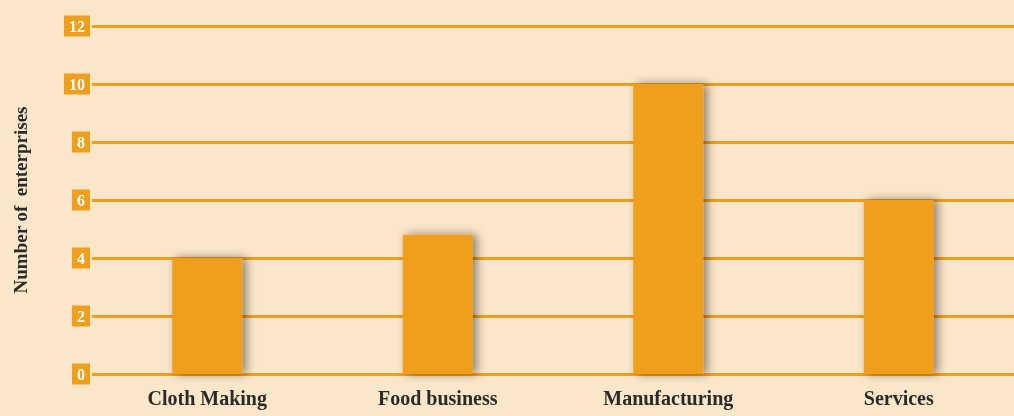 This screenshot has height=416, width=1014. What do you see at coordinates (77, 84) in the screenshot?
I see `y-tick-label: 10` at bounding box center [77, 84].